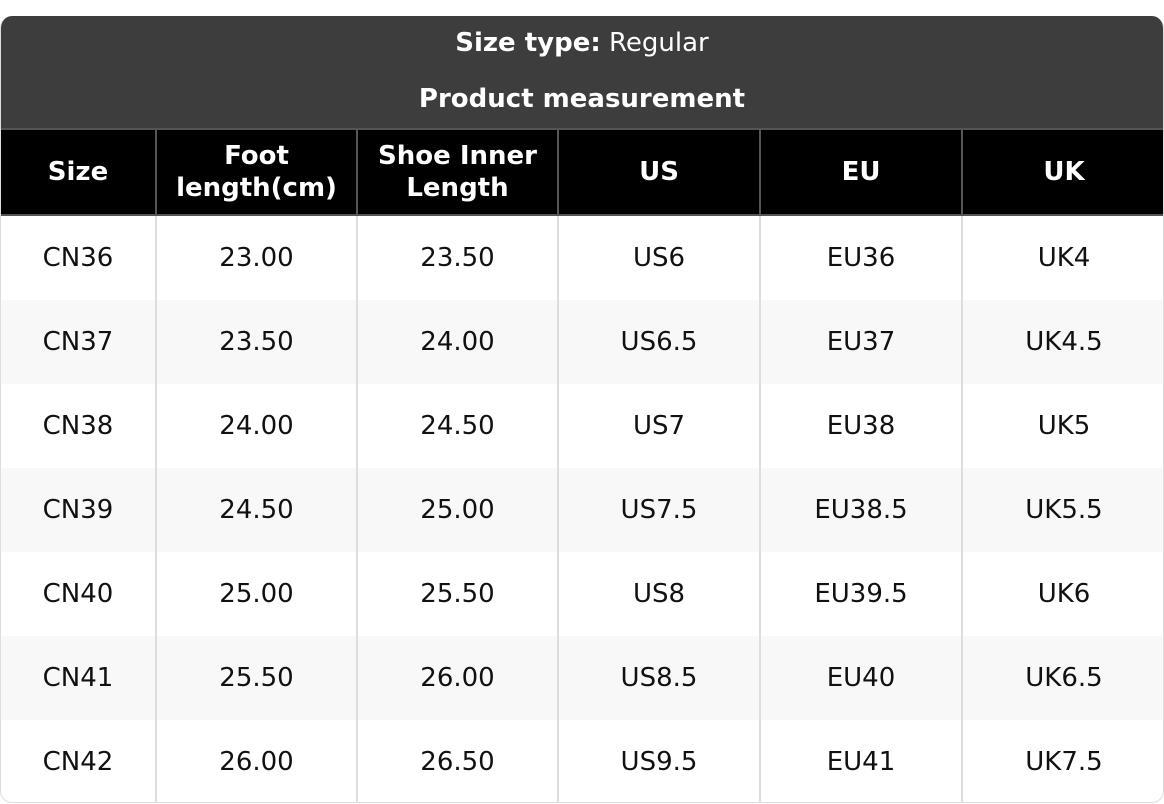  What do you see at coordinates (1062, 678) in the screenshot?
I see `table-cell: UK6.5` at bounding box center [1062, 678].